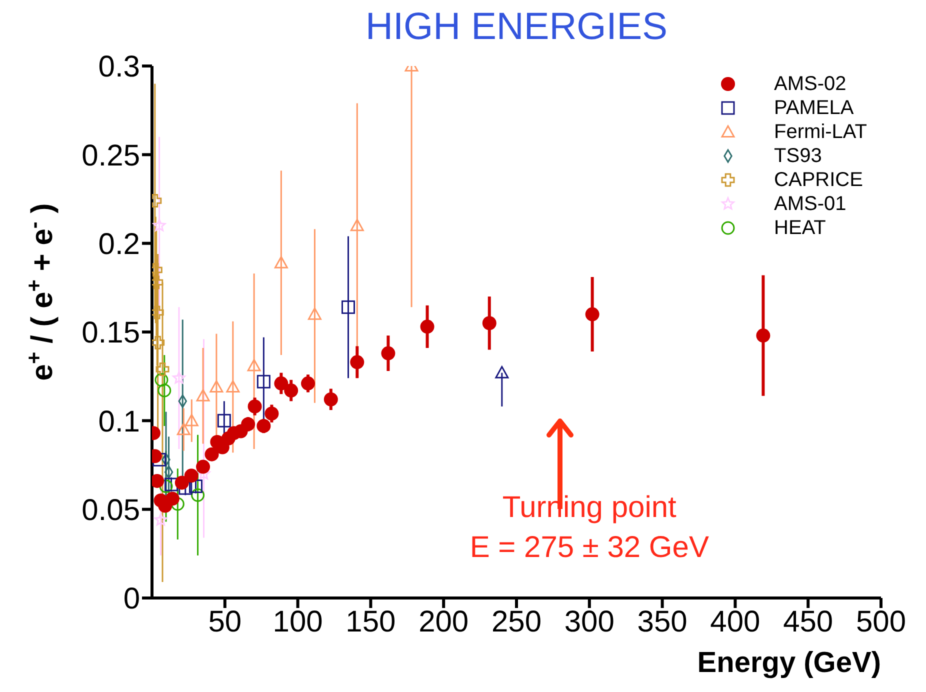 This screenshot has width=926, height=692. I want to click on y-tick-label: 0.05, so click(111, 510).